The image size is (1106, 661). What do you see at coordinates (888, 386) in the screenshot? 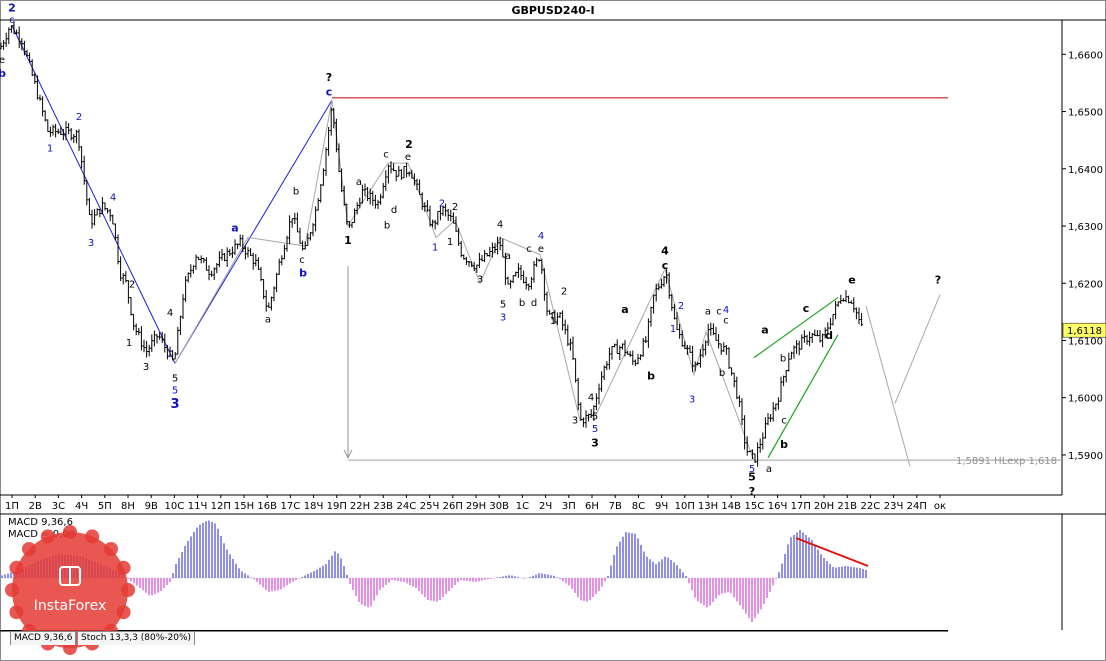
I see `wave-line-gray` at bounding box center [888, 386].